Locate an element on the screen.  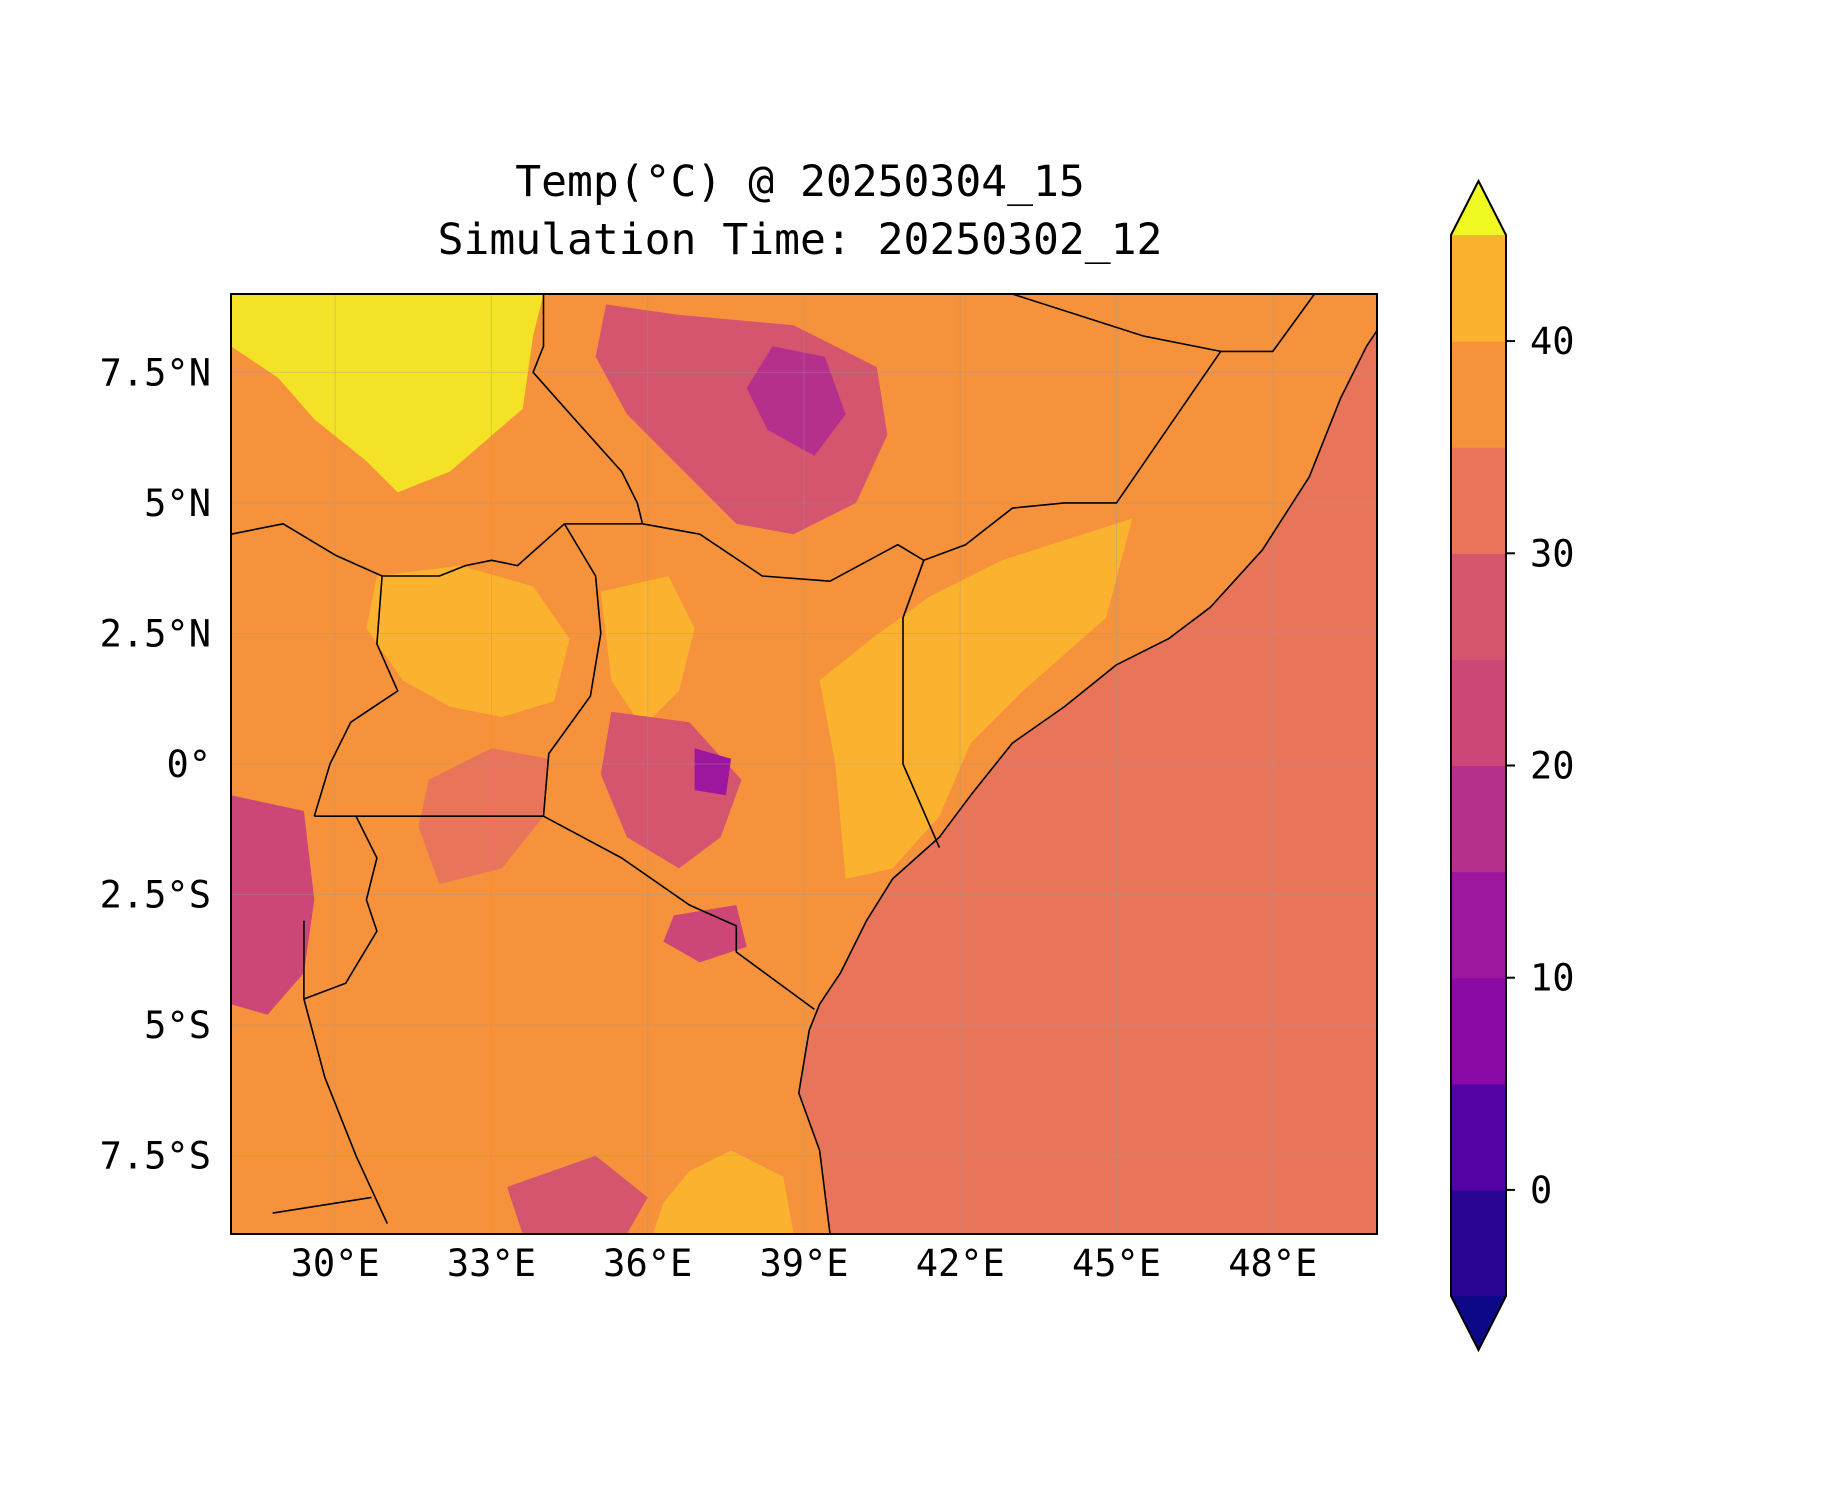
colorbar-extend-max is located at coordinates (1478, 208).